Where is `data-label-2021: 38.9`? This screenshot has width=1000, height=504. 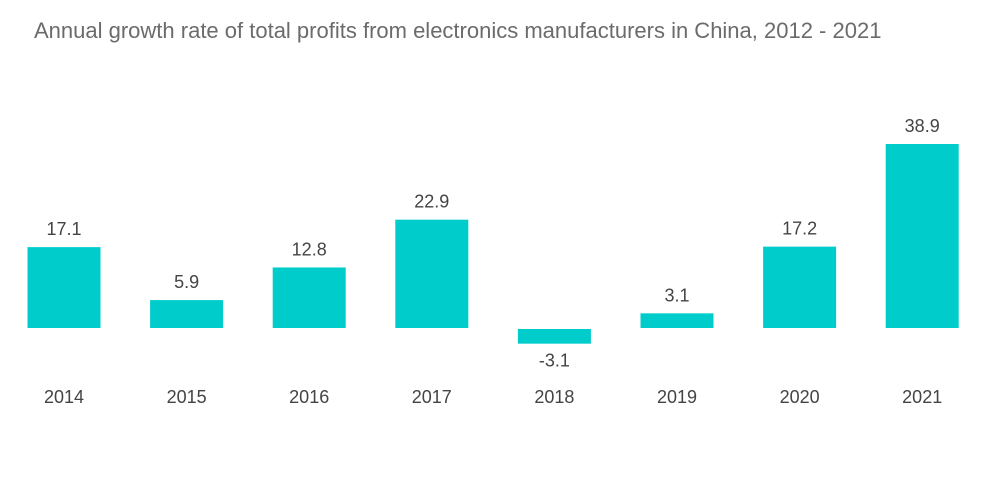
data-label-2021: 38.9 is located at coordinates (922, 126).